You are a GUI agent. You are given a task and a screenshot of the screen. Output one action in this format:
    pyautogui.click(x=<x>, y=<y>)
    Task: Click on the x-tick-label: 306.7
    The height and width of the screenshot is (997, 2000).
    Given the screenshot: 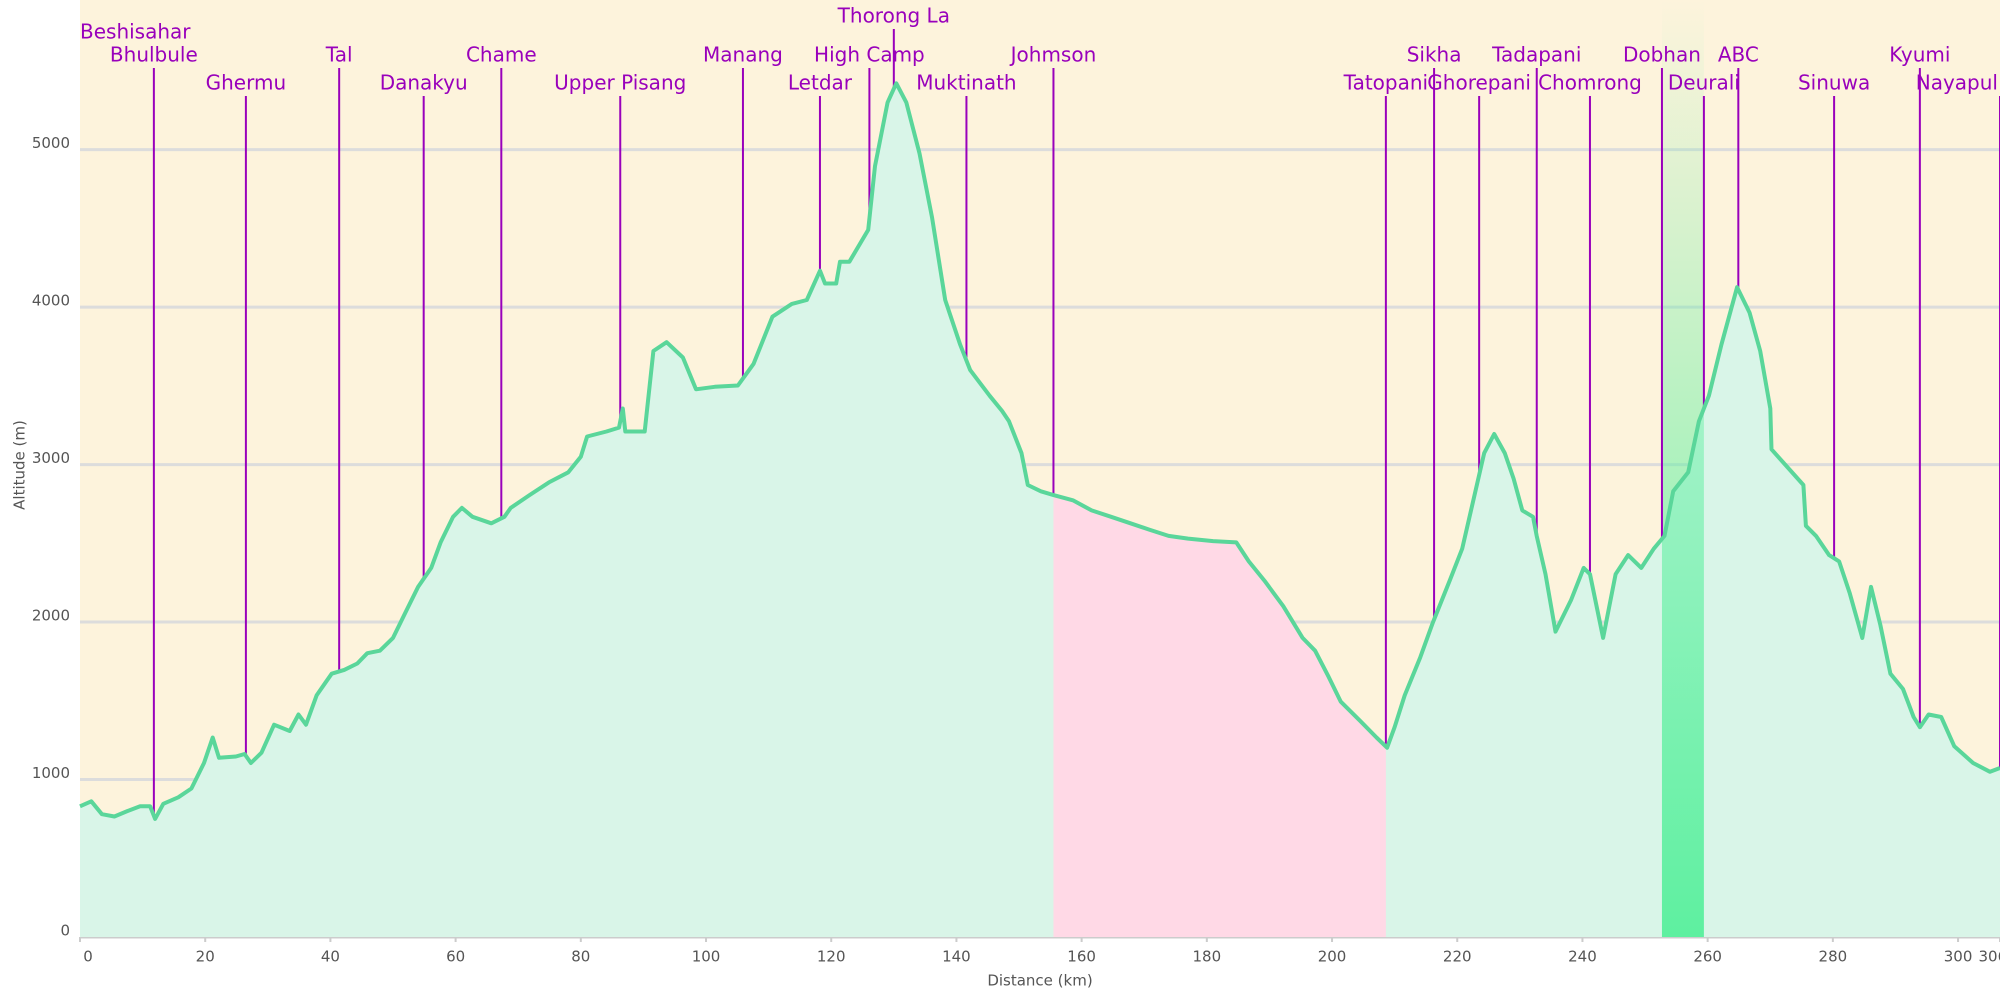 What is the action you would take?
    pyautogui.click(x=1989, y=957)
    